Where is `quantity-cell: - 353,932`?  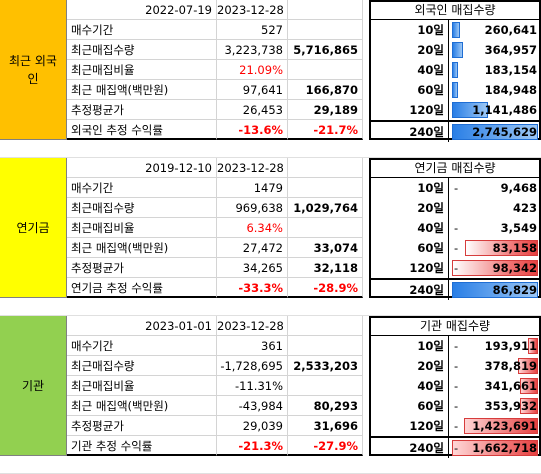
quantity-cell: - 353,932 is located at coordinates (495, 406).